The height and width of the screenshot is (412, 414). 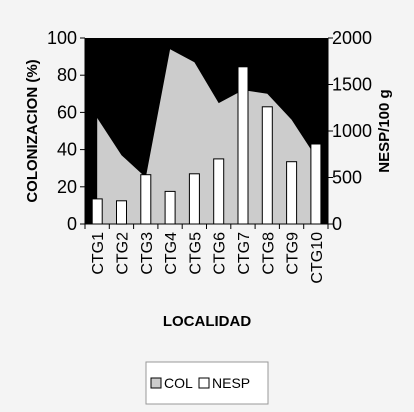 What do you see at coordinates (62, 38) in the screenshot?
I see `left-tick-label: 100` at bounding box center [62, 38].